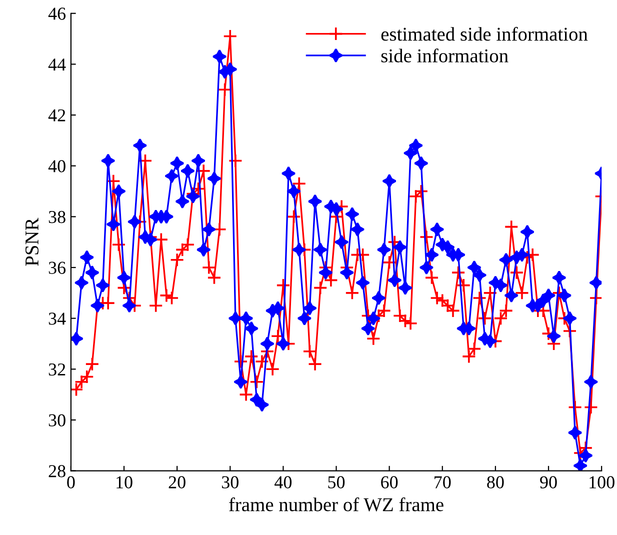 Image resolution: width=617 pixels, height=535 pixels. Describe the element at coordinates (32, 242) in the screenshot. I see `y-axis-title: PSNR` at that location.